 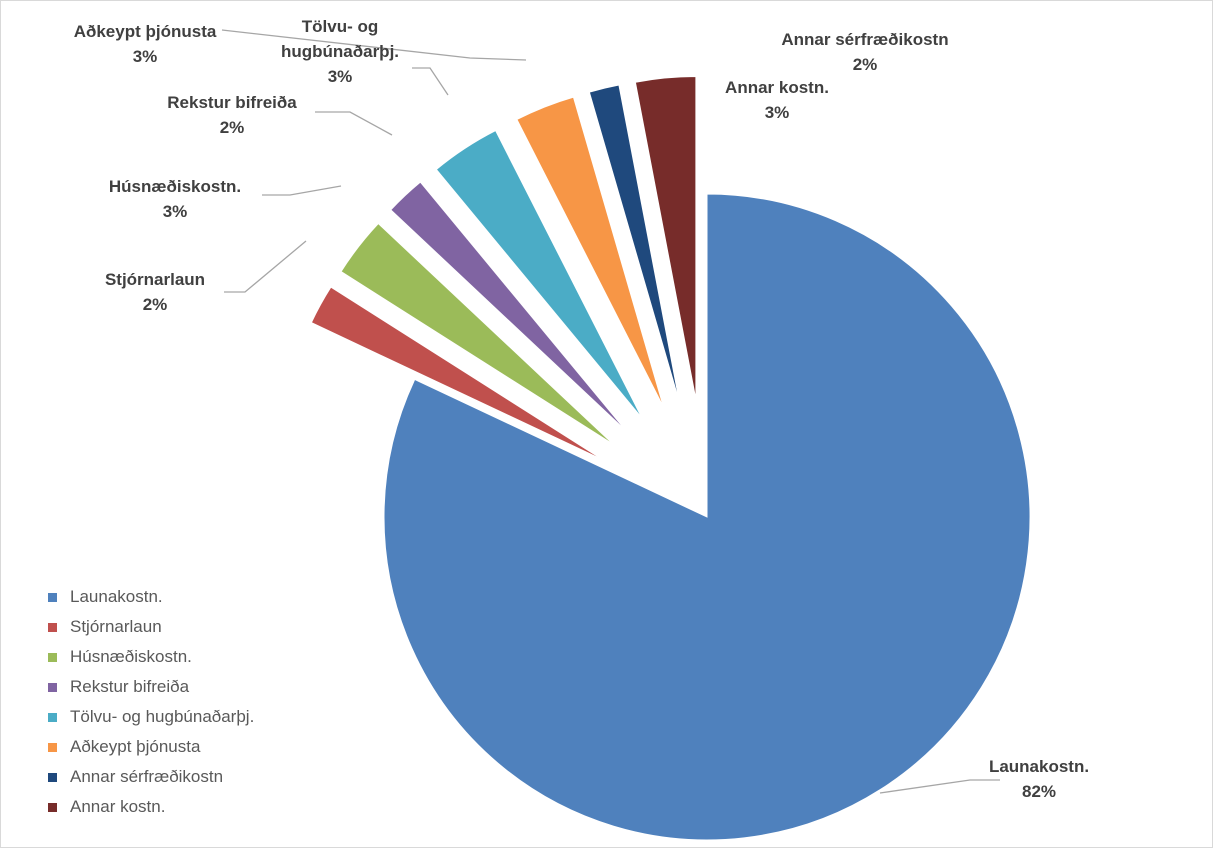 I want to click on data-label: Annar sérfræðikostn 2%, so click(x=864, y=52).